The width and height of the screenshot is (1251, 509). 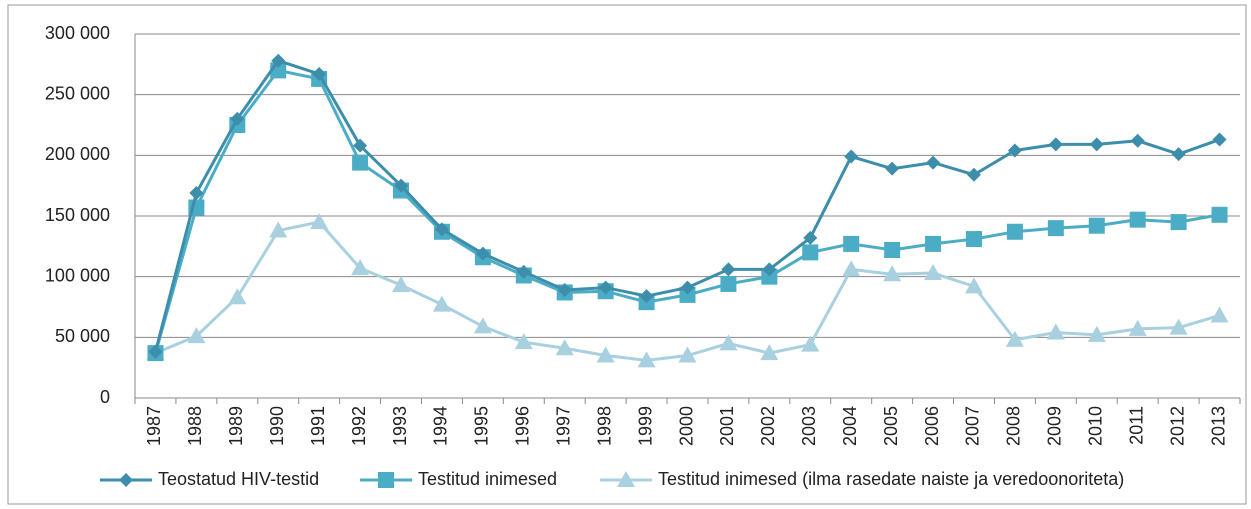 I want to click on x-tick-label: 1995, so click(x=482, y=426).